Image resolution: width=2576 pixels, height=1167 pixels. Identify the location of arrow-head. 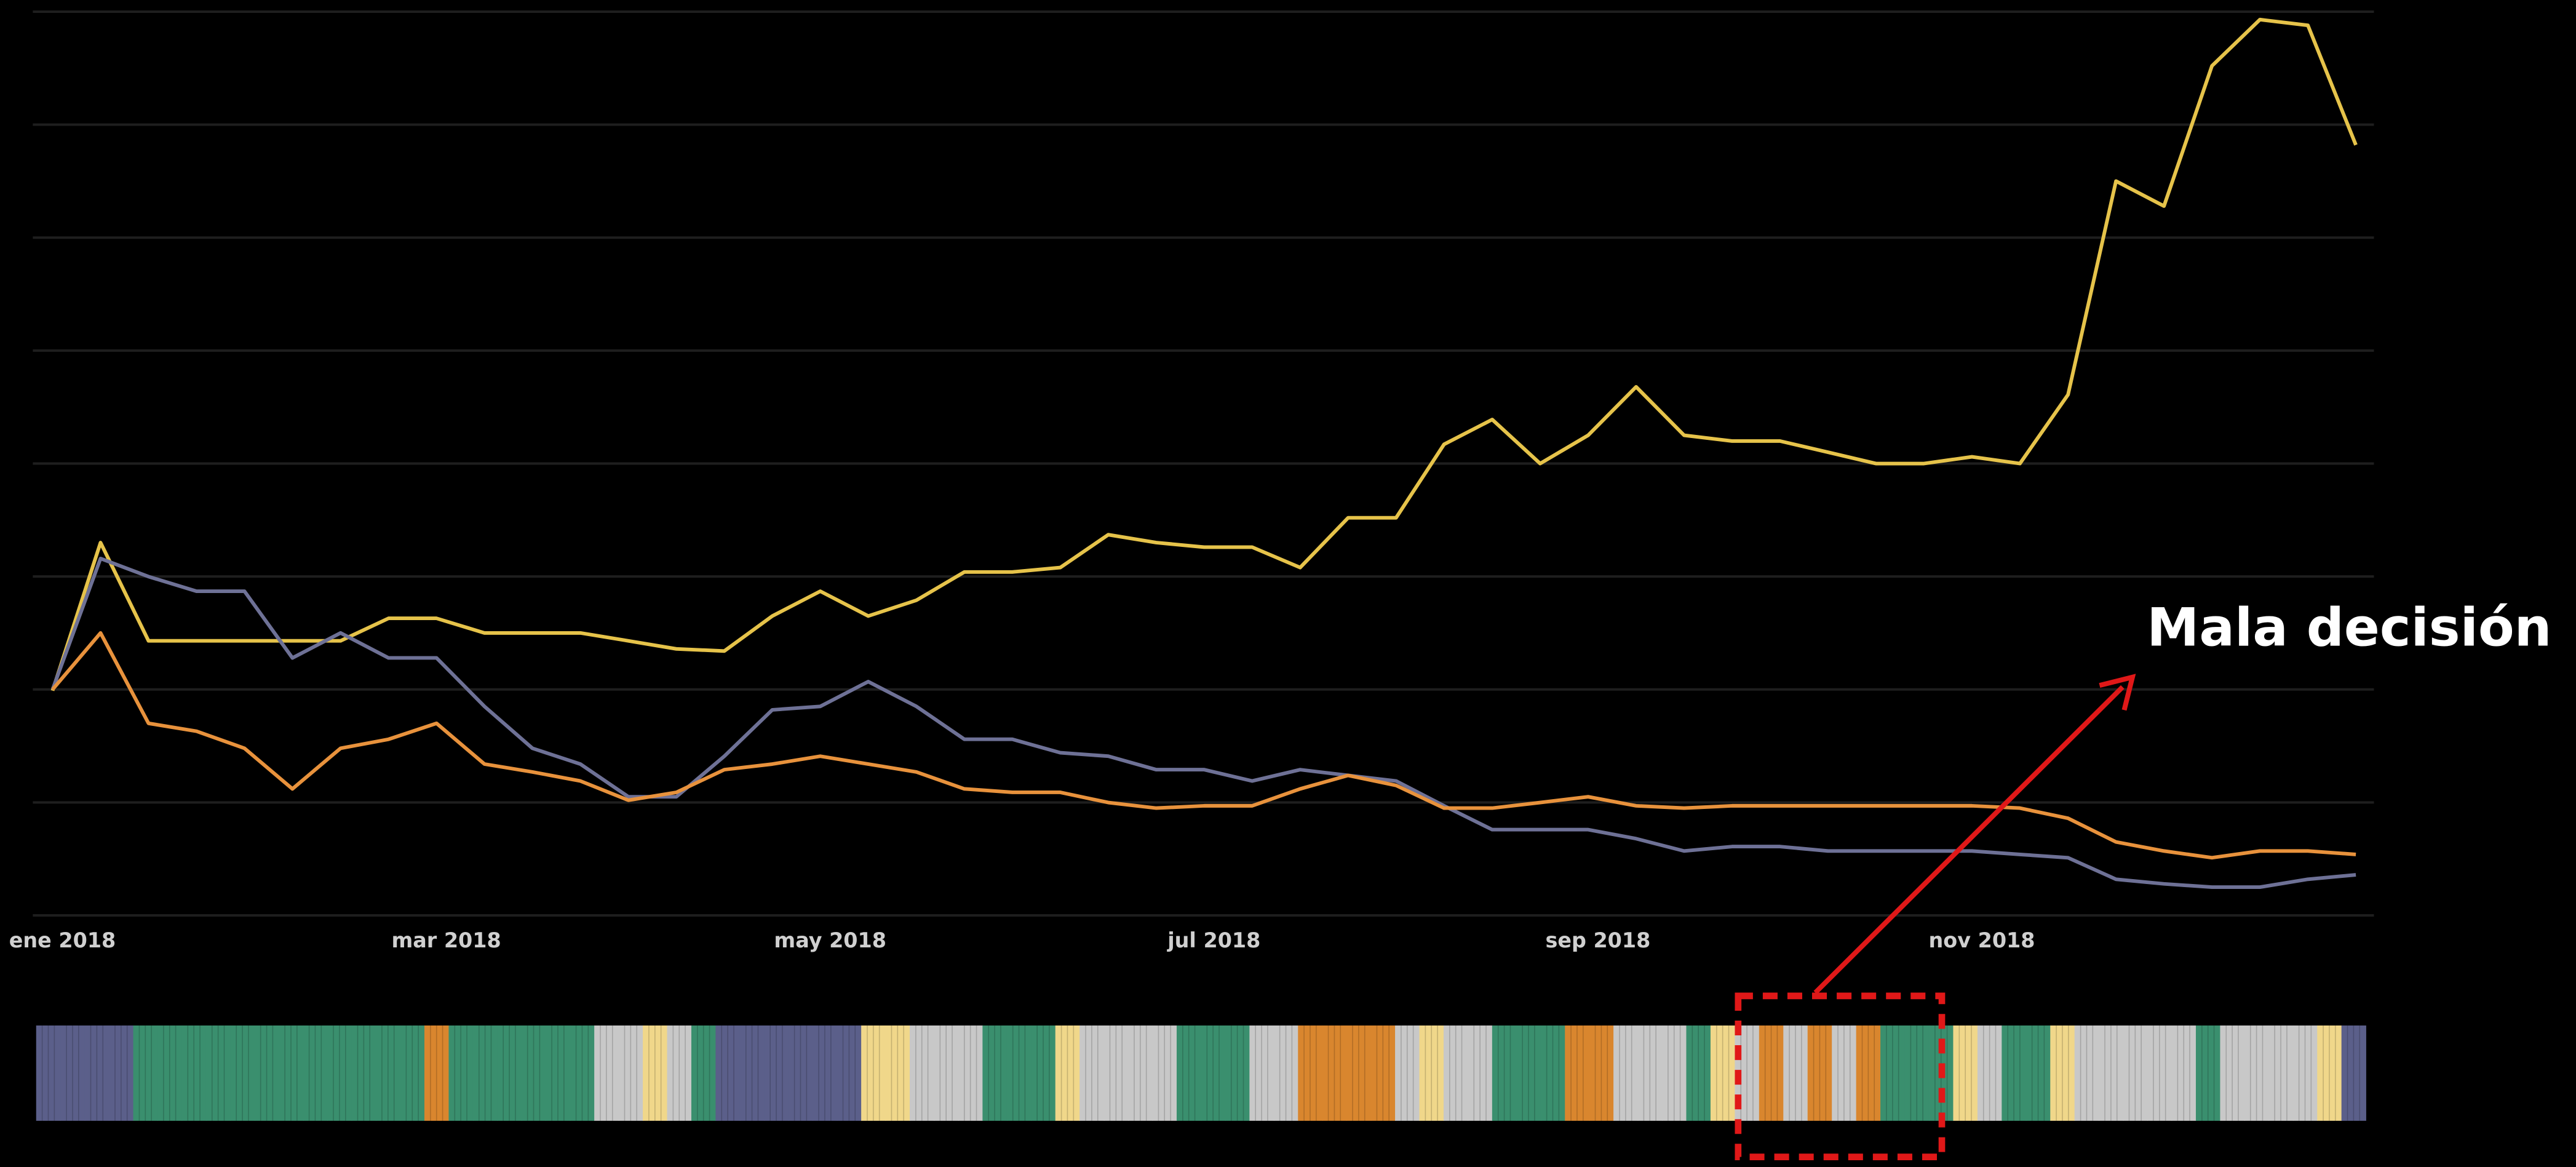
(2117, 692).